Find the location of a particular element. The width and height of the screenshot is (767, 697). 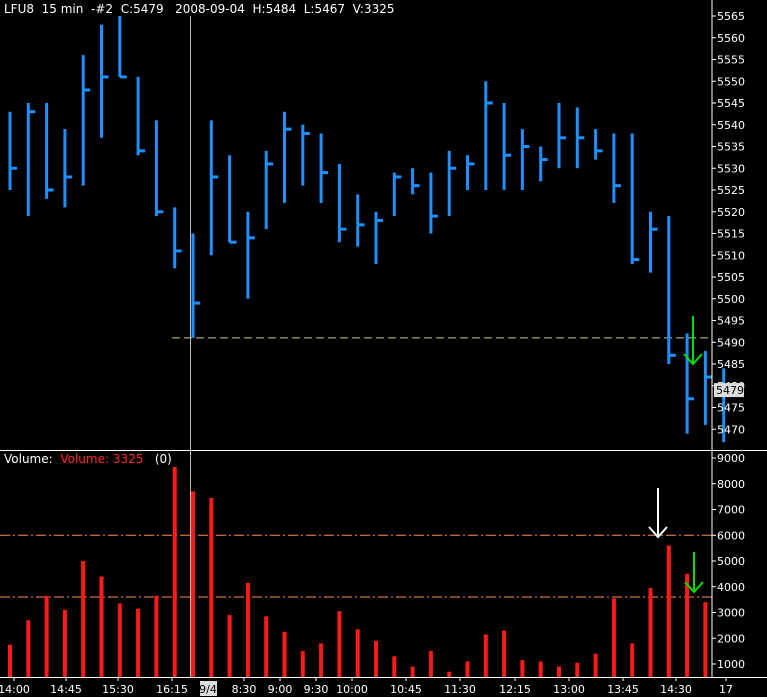

price-tick-label: 5520 is located at coordinates (731, 212).